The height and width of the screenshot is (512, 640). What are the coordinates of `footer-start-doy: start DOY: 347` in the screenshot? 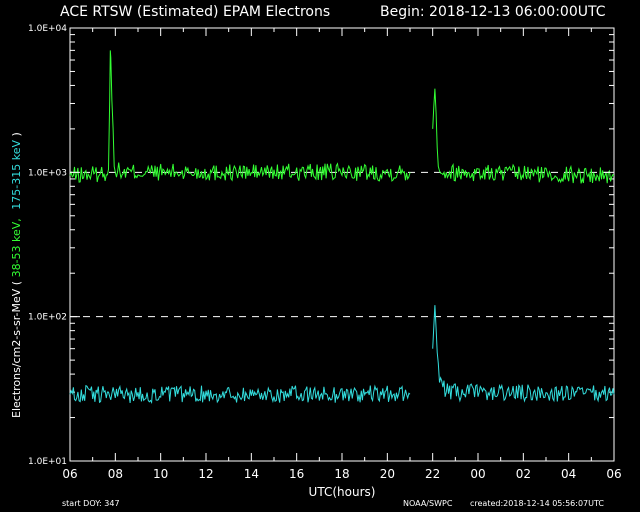 It's located at (91, 503).